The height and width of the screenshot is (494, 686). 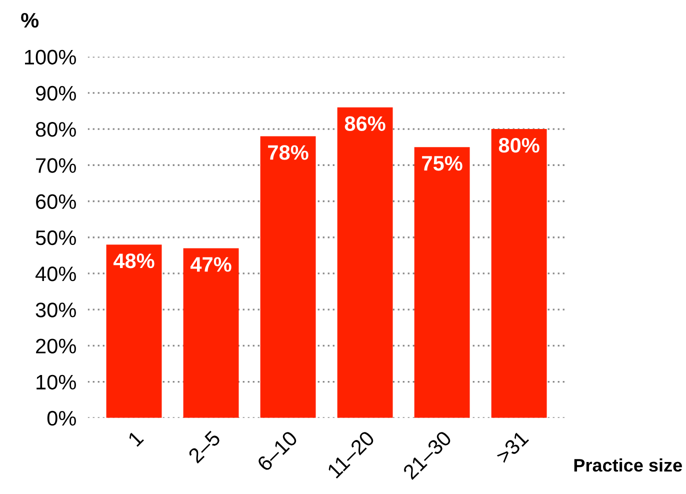 I want to click on data-label: 78%, so click(x=288, y=152).